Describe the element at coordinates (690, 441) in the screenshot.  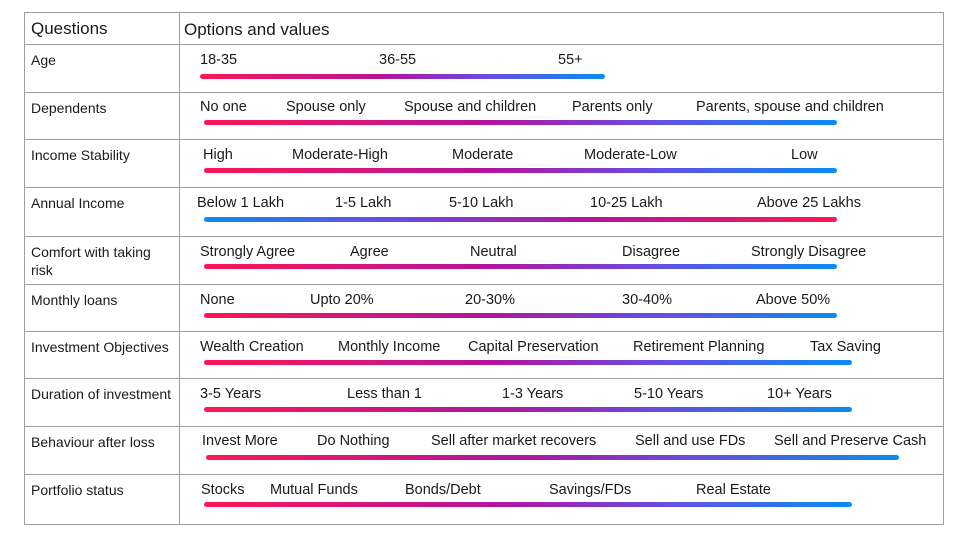
I see `option-label: Sell and use FDs` at that location.